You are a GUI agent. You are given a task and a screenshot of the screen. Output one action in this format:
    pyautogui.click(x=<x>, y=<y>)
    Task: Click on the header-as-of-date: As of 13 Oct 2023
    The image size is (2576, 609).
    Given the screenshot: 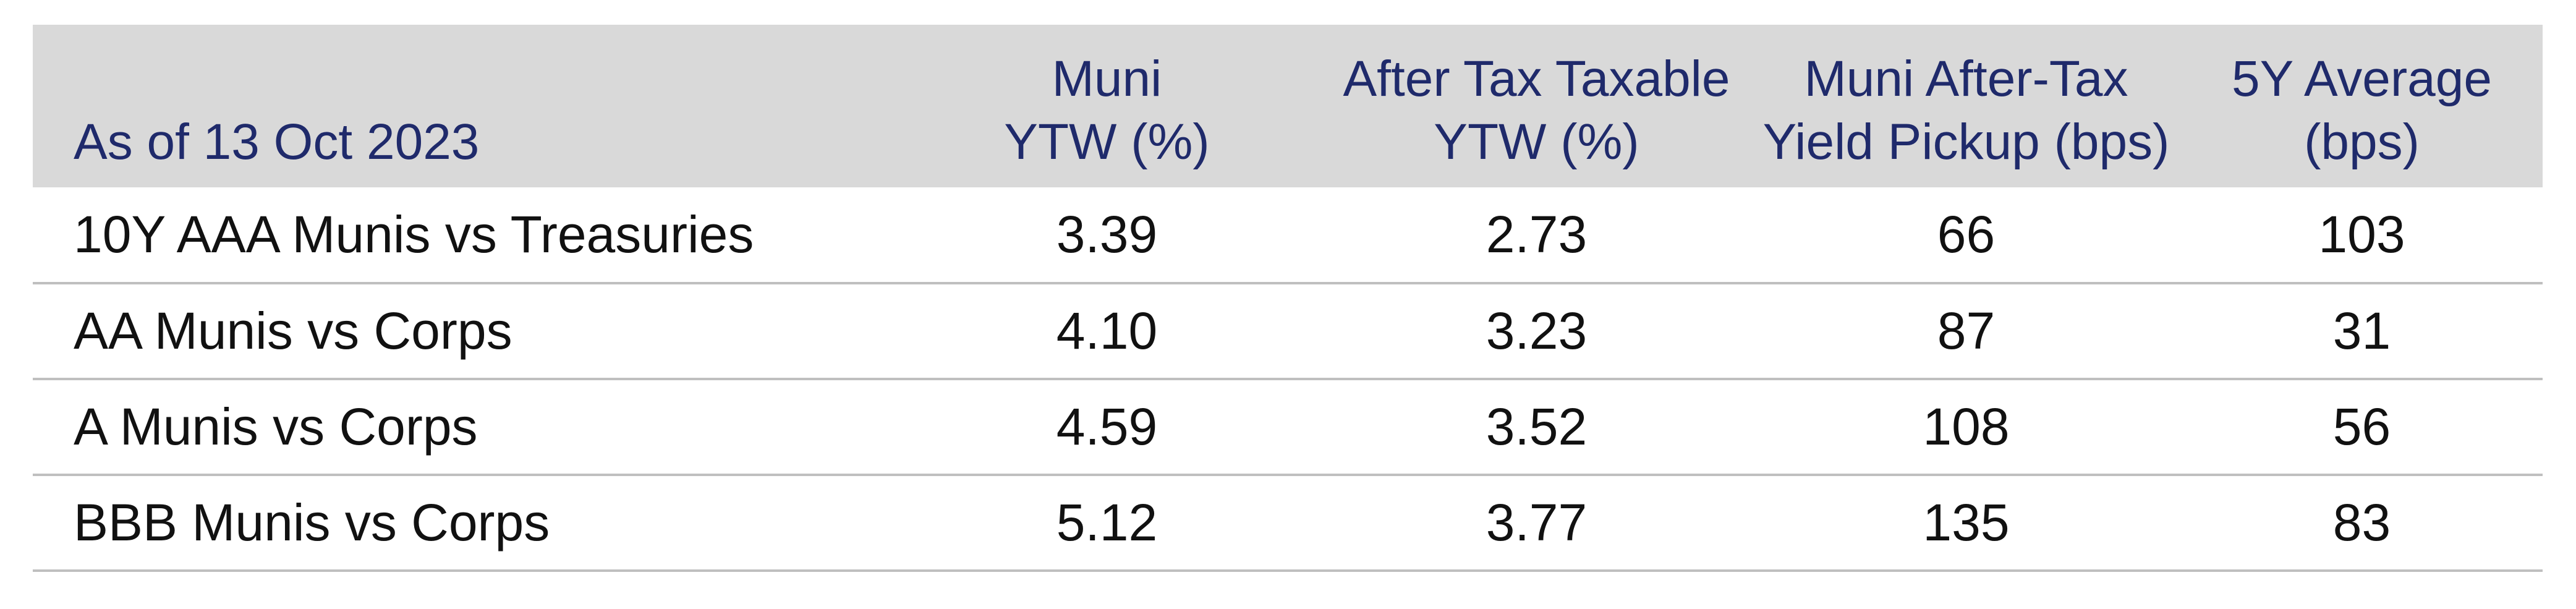 What is the action you would take?
    pyautogui.click(x=462, y=106)
    